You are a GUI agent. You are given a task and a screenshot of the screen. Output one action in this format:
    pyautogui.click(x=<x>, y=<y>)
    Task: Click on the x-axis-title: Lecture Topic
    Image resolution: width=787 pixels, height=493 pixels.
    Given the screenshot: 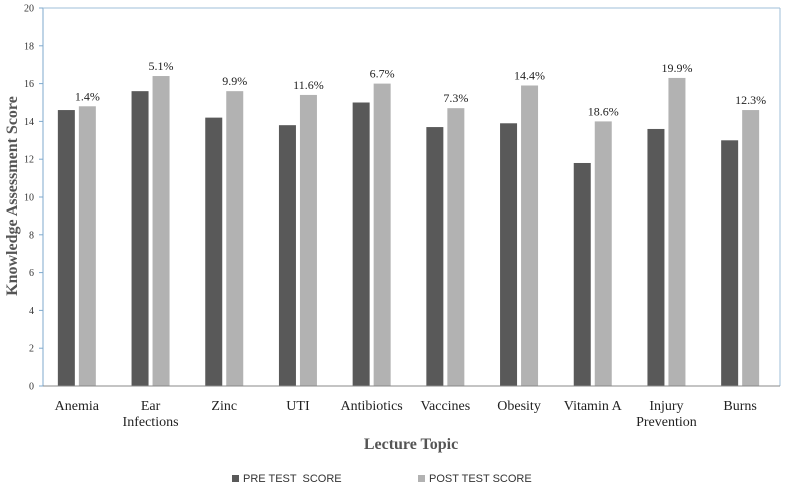 What is the action you would take?
    pyautogui.click(x=411, y=444)
    